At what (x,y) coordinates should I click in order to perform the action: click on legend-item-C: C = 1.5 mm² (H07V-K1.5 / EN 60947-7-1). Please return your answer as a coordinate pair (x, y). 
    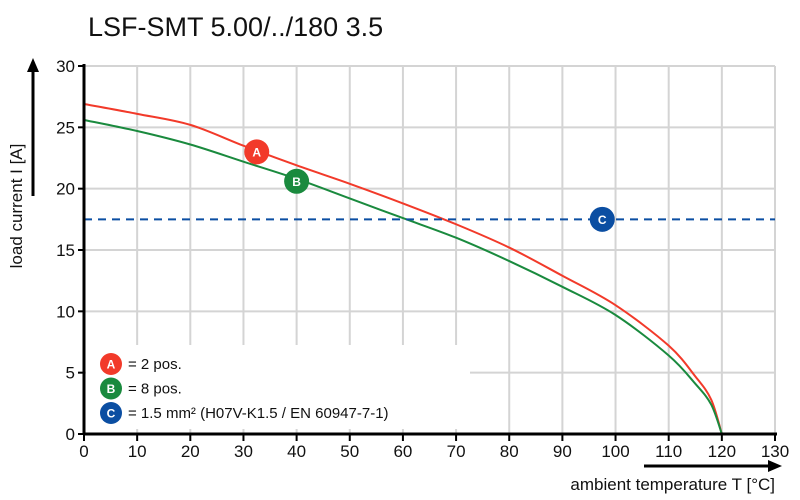
    Looking at the image, I should click on (244, 413).